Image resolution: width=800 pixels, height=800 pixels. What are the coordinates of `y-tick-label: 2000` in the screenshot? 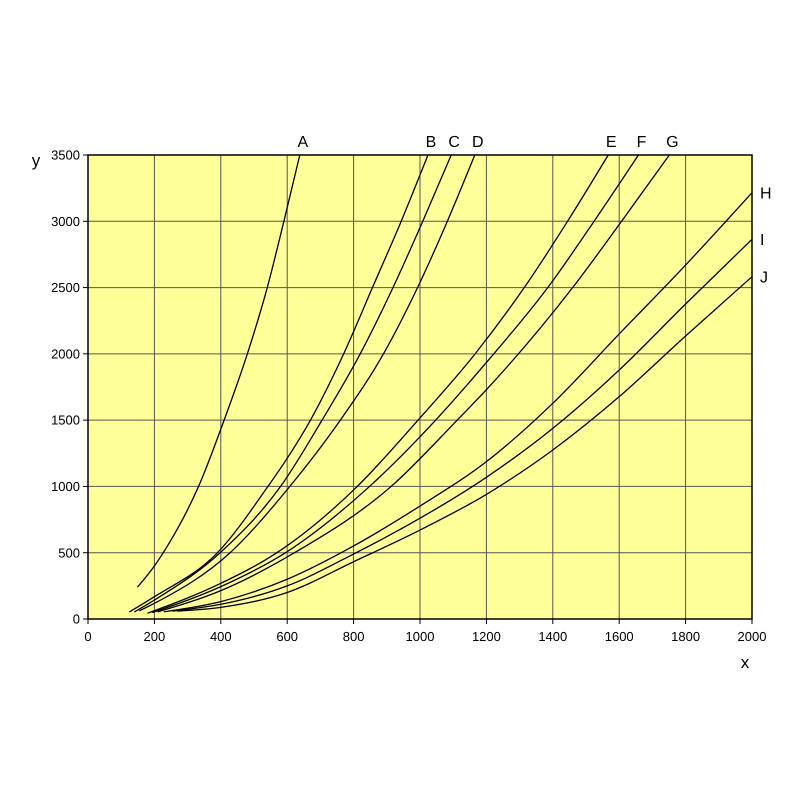 It's located at (65, 354).